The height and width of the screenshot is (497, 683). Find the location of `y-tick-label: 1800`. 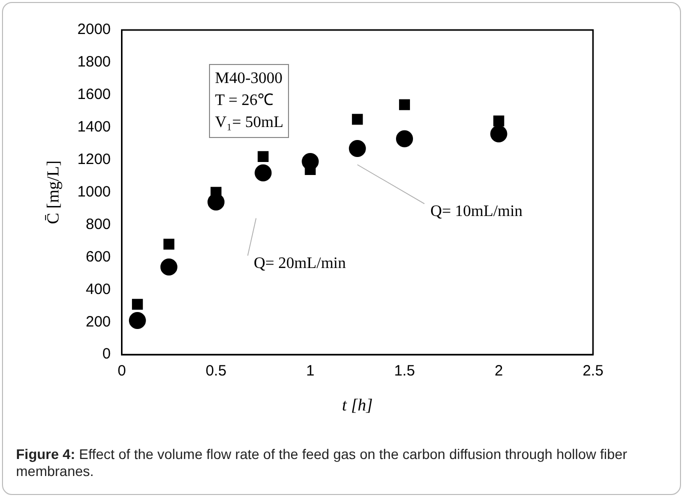

y-tick-label: 1800 is located at coordinates (94, 62).